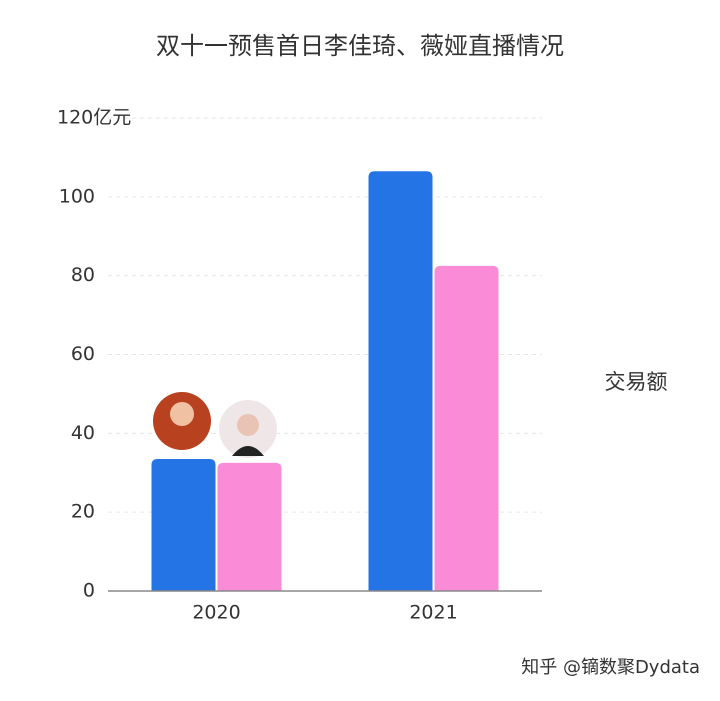 The width and height of the screenshot is (720, 701). What do you see at coordinates (77, 196) in the screenshot?
I see `y-tick-label: 100` at bounding box center [77, 196].